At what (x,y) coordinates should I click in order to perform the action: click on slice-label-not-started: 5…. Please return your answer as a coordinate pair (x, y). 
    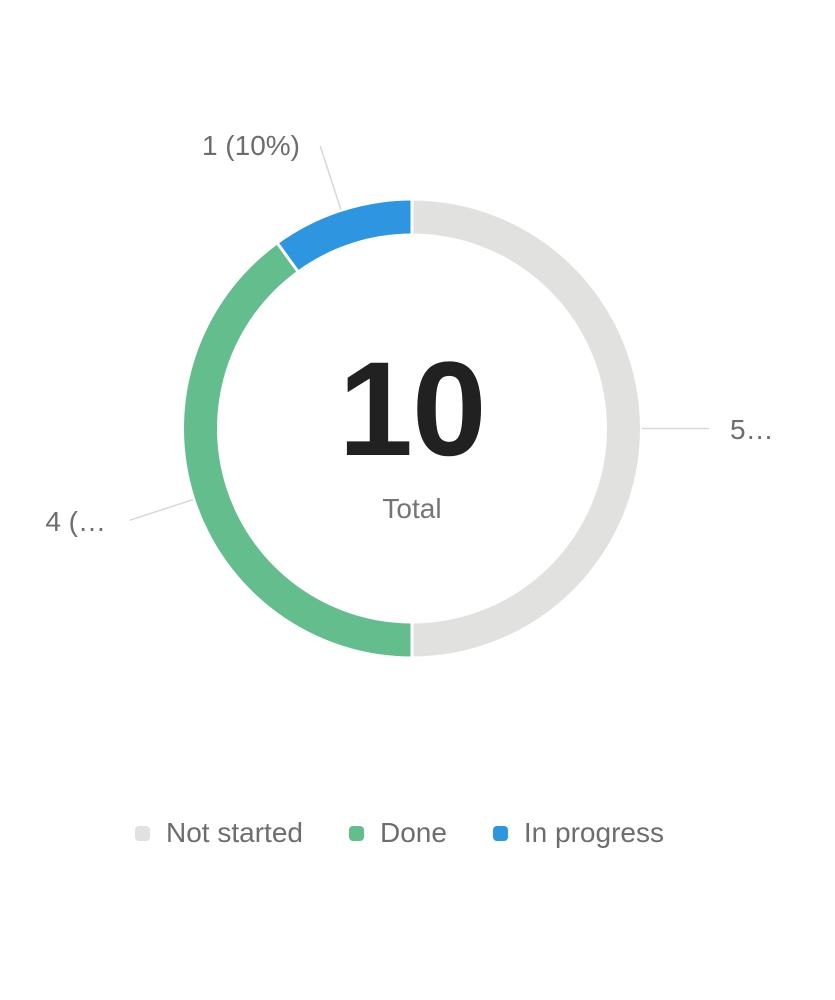
    Looking at the image, I should click on (752, 429).